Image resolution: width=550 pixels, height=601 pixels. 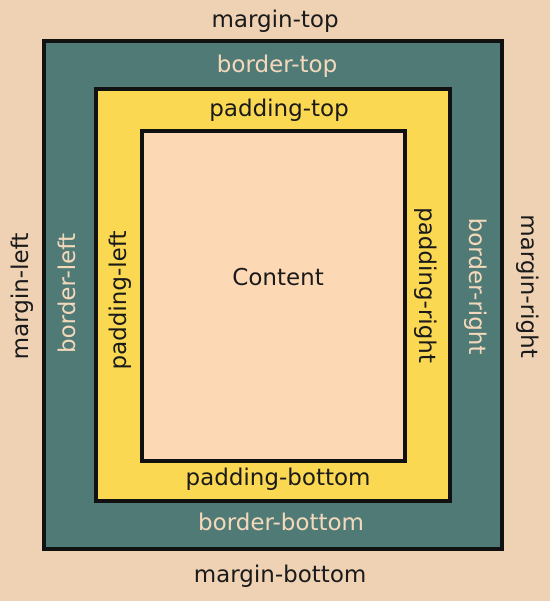 What do you see at coordinates (277, 65) in the screenshot?
I see `border-top-label: border-top` at bounding box center [277, 65].